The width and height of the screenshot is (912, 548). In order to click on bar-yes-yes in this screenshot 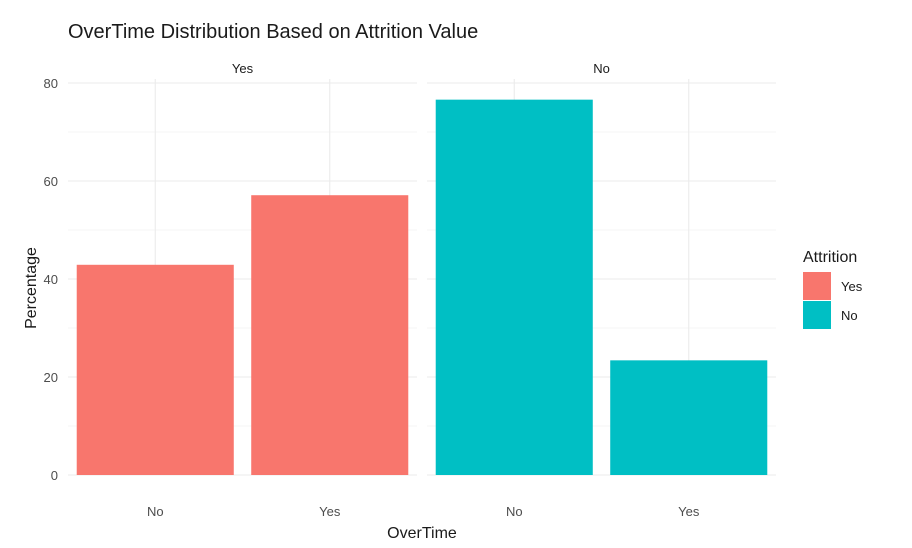, I will do `click(330, 335)`.